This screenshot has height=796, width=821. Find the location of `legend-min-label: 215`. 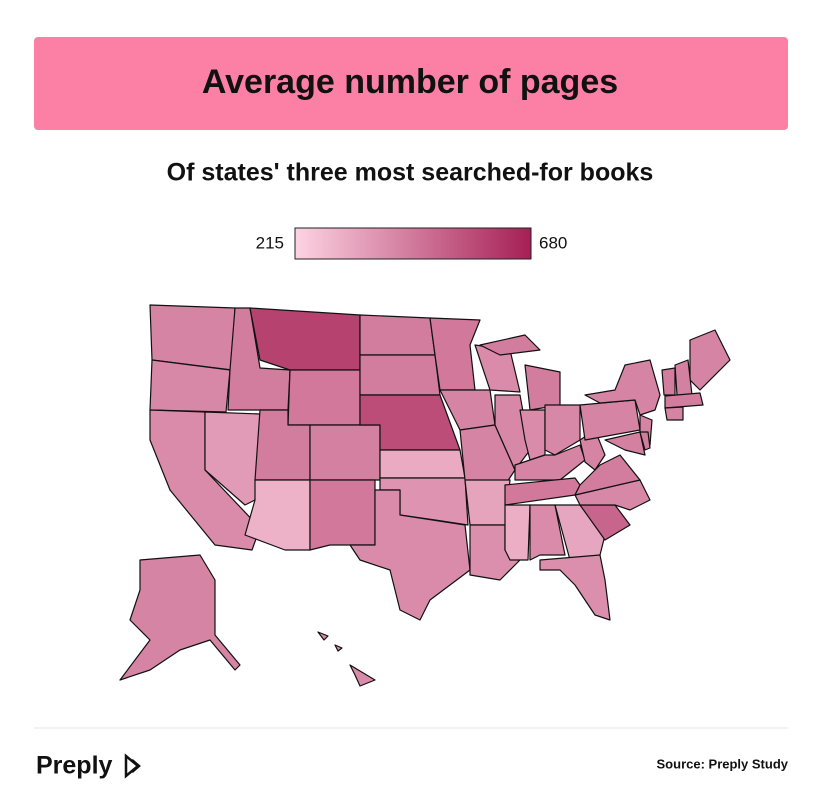

legend-min-label: 215 is located at coordinates (270, 242).